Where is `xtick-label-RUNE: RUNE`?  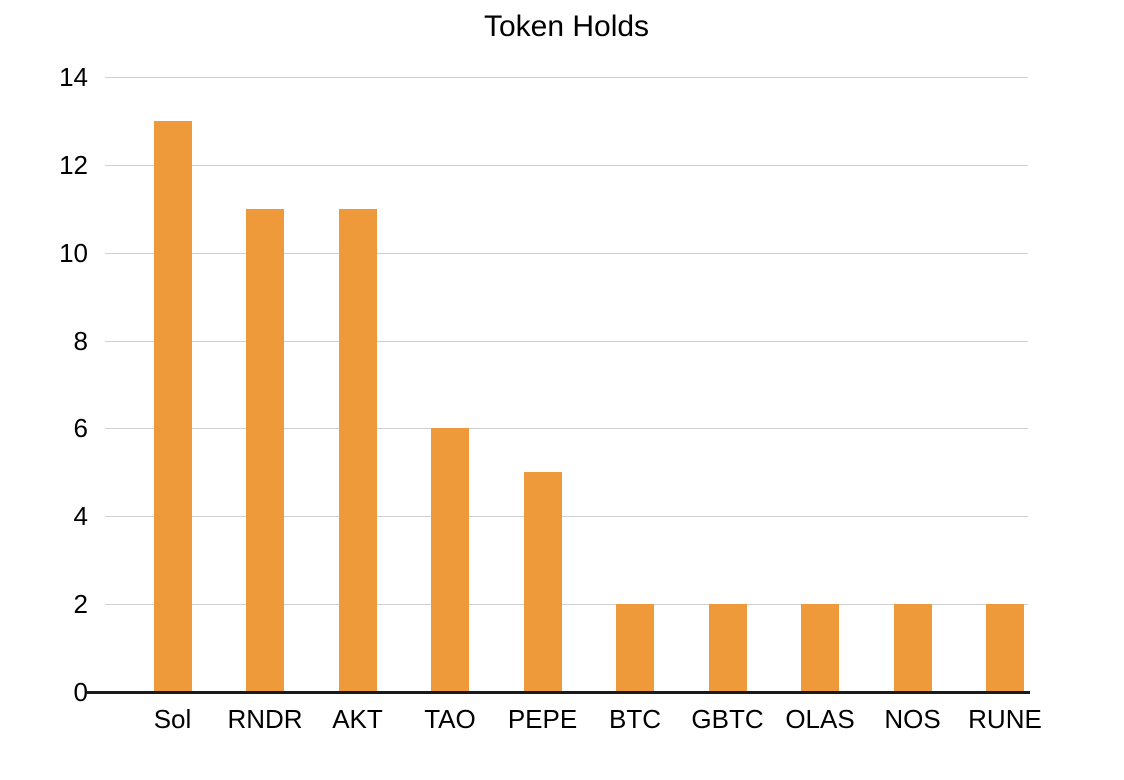 xtick-label-RUNE: RUNE is located at coordinates (1005, 719).